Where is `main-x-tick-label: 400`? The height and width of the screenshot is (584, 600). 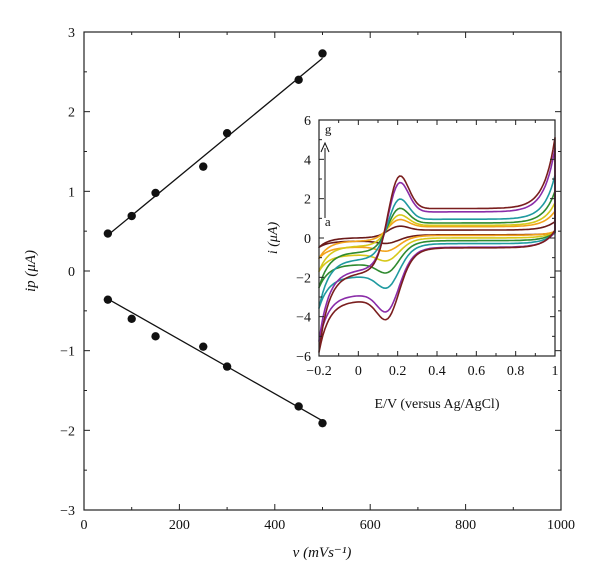
main-x-tick-label: 400 is located at coordinates (274, 525).